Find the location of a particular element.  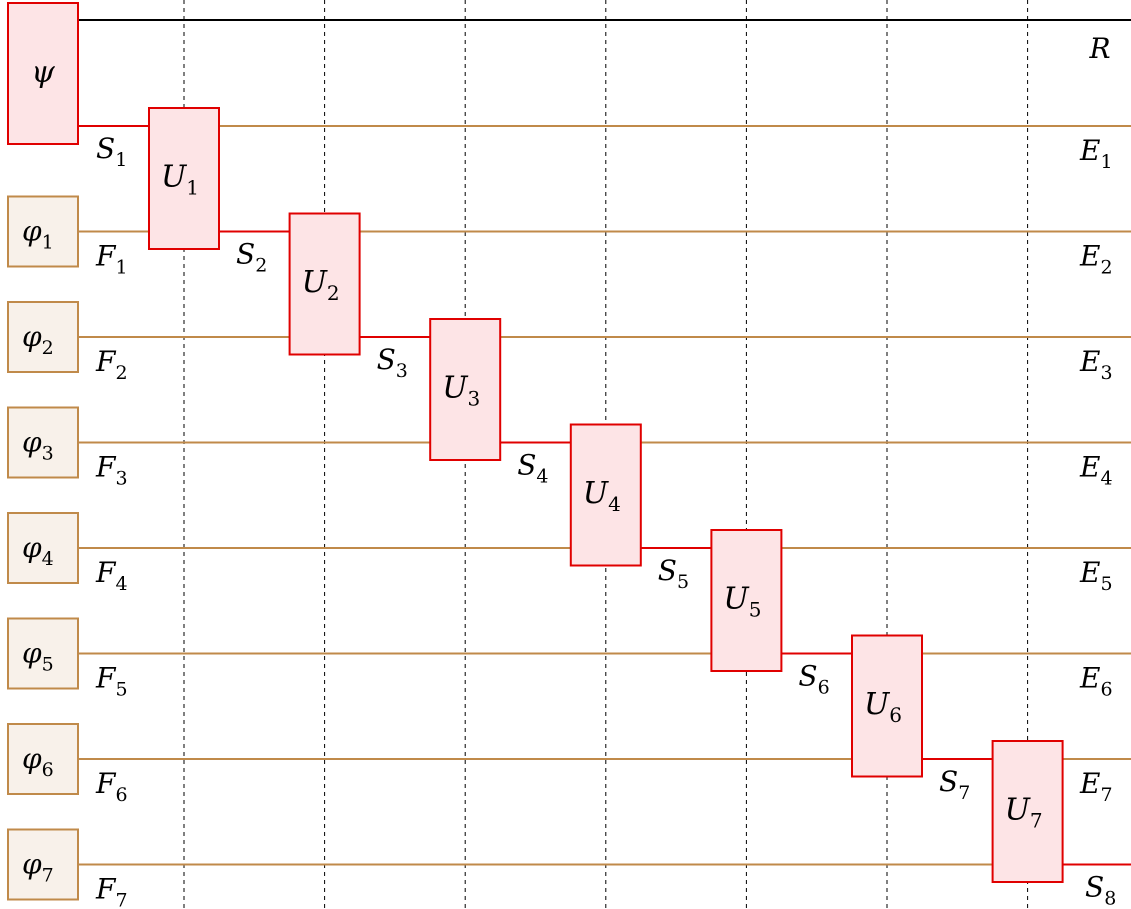

s-label-subscript: 5 is located at coordinates (683, 582).